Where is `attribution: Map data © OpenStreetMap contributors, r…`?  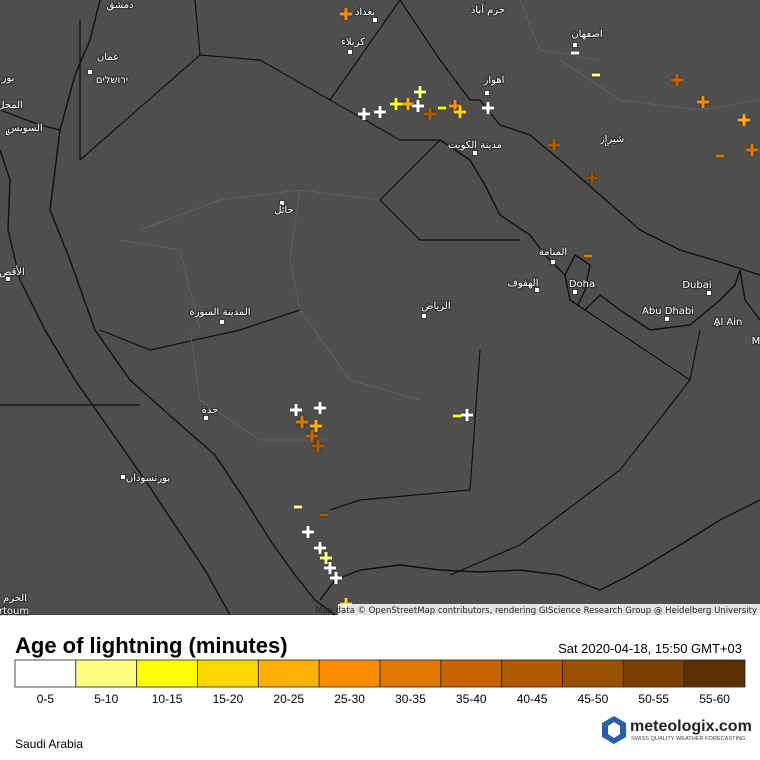 attribution: Map data © OpenStreetMap contributors, r… is located at coordinates (536, 611).